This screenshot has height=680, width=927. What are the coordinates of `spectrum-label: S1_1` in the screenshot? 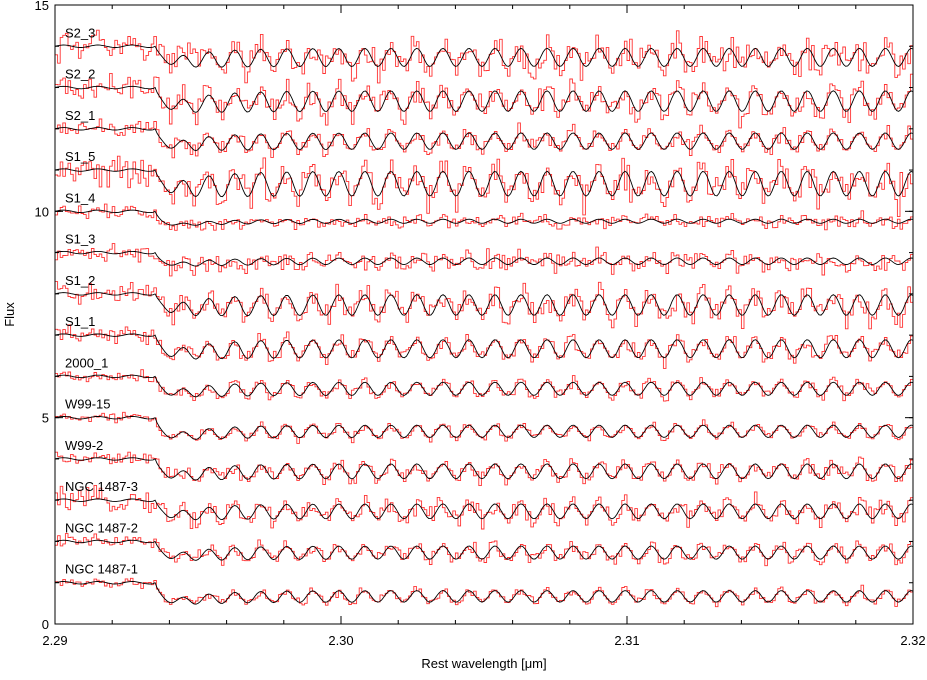 It's located at (80, 321).